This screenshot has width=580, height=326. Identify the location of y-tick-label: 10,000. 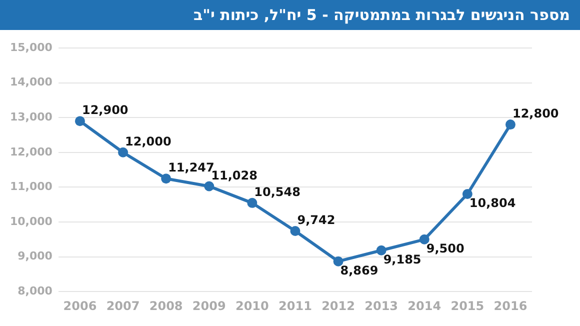
(31, 221).